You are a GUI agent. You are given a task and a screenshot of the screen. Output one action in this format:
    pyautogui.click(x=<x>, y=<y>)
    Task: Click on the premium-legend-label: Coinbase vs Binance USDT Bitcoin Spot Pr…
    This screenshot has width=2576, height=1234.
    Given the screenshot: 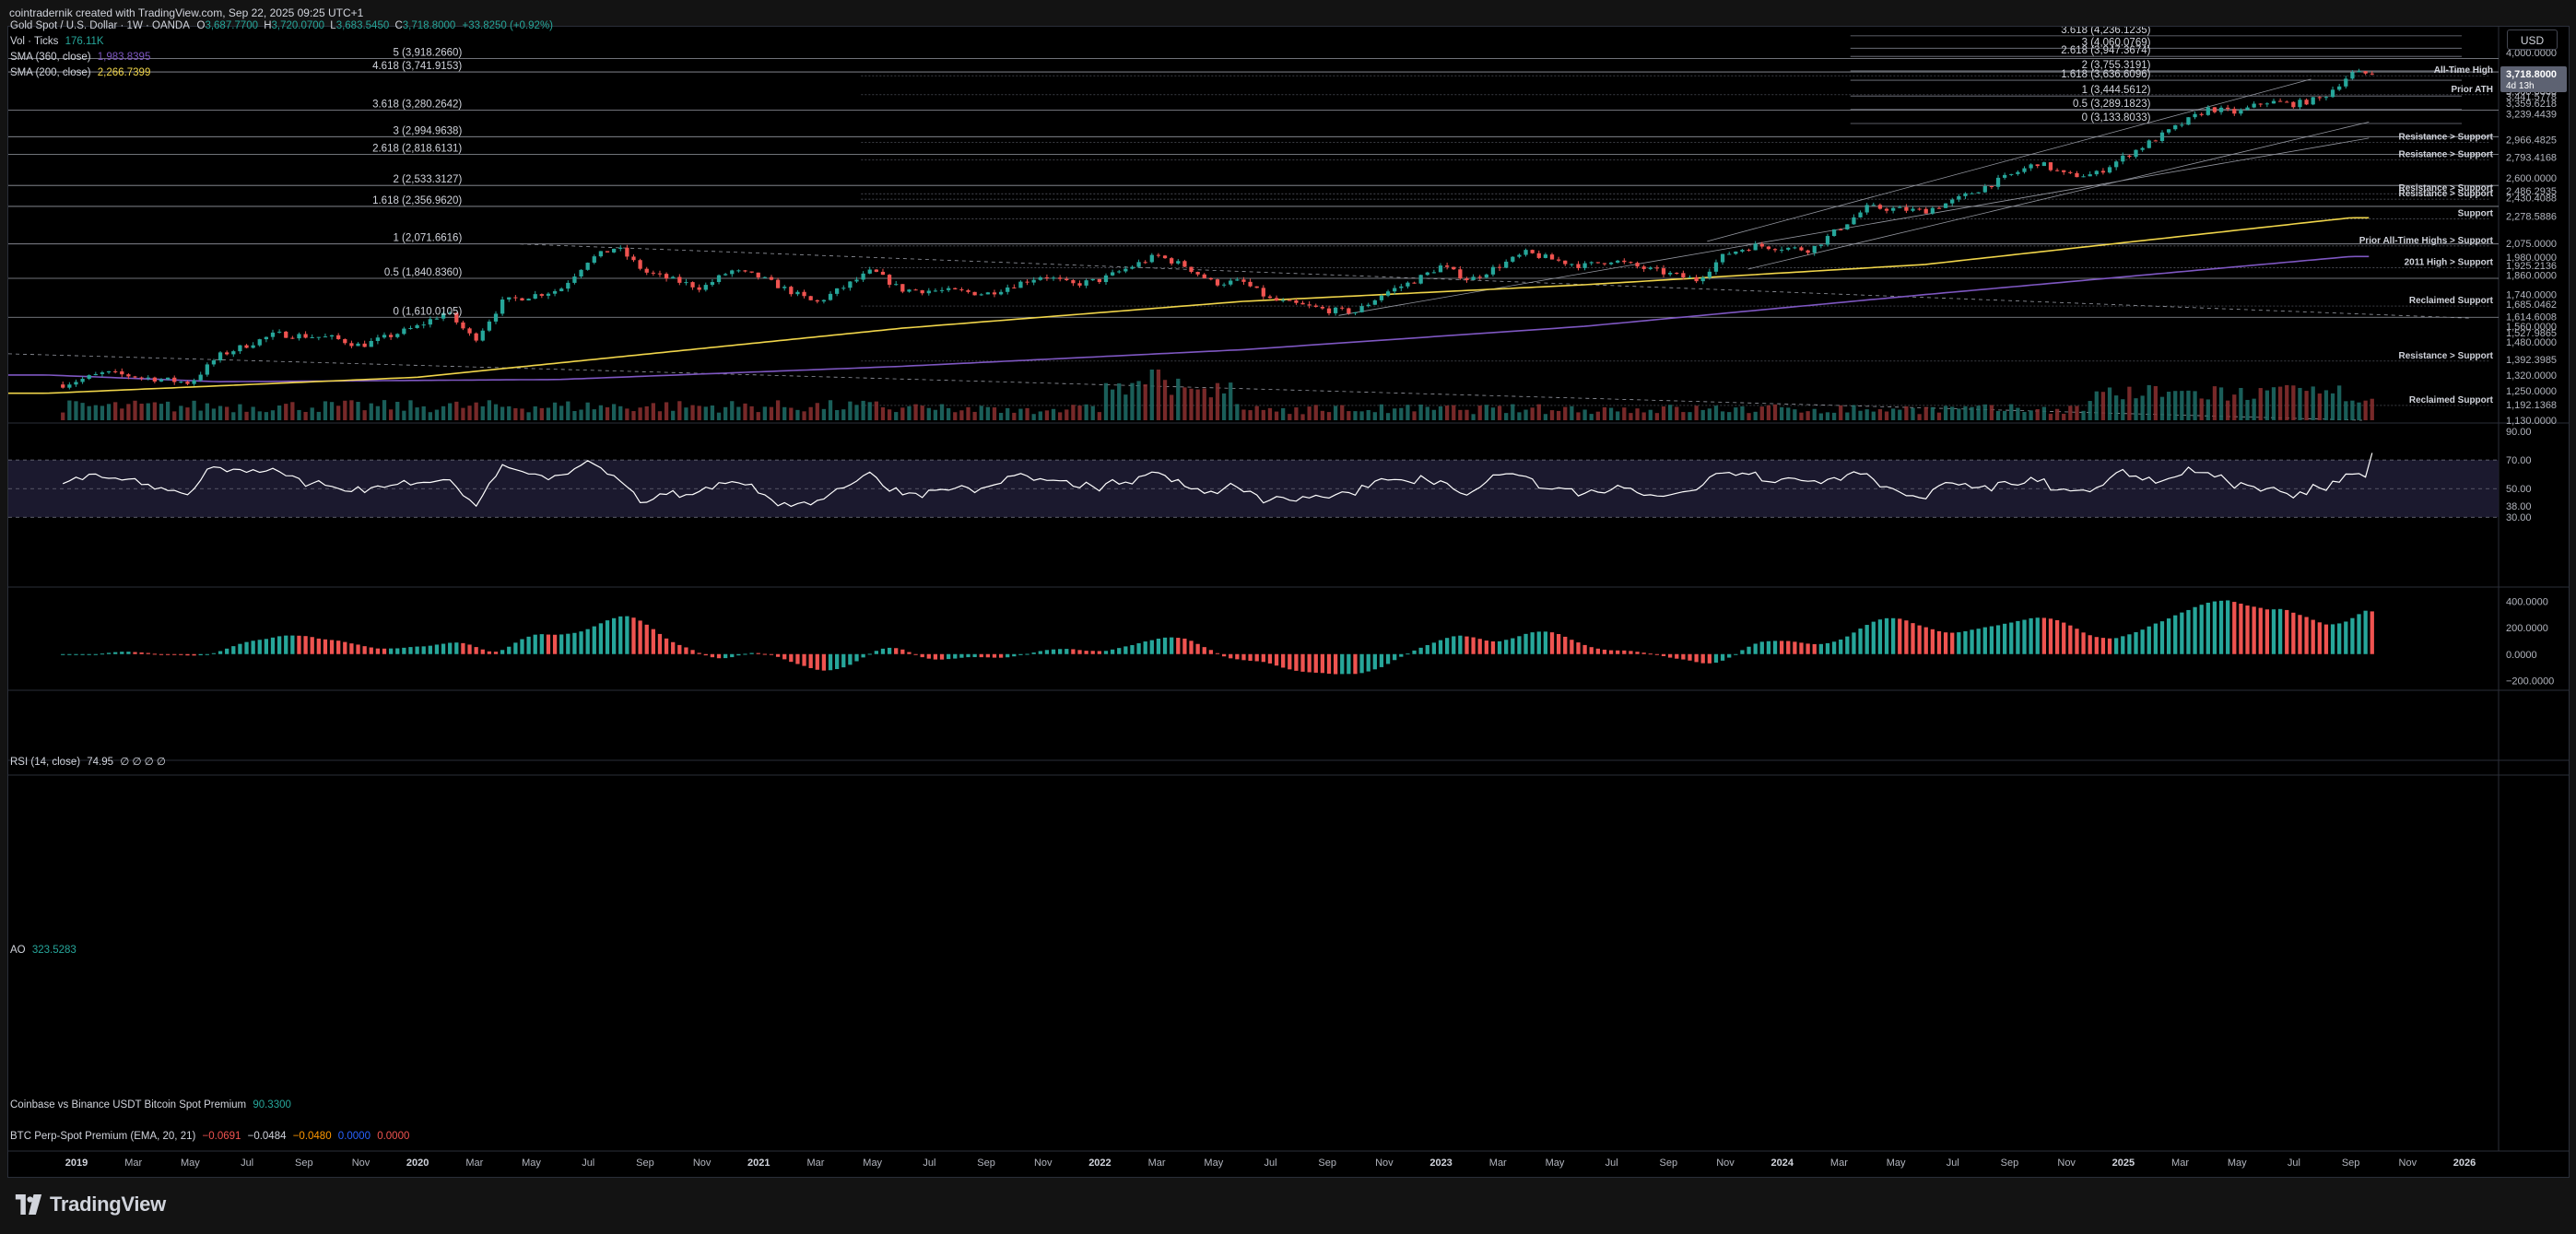 What is the action you would take?
    pyautogui.click(x=128, y=1105)
    